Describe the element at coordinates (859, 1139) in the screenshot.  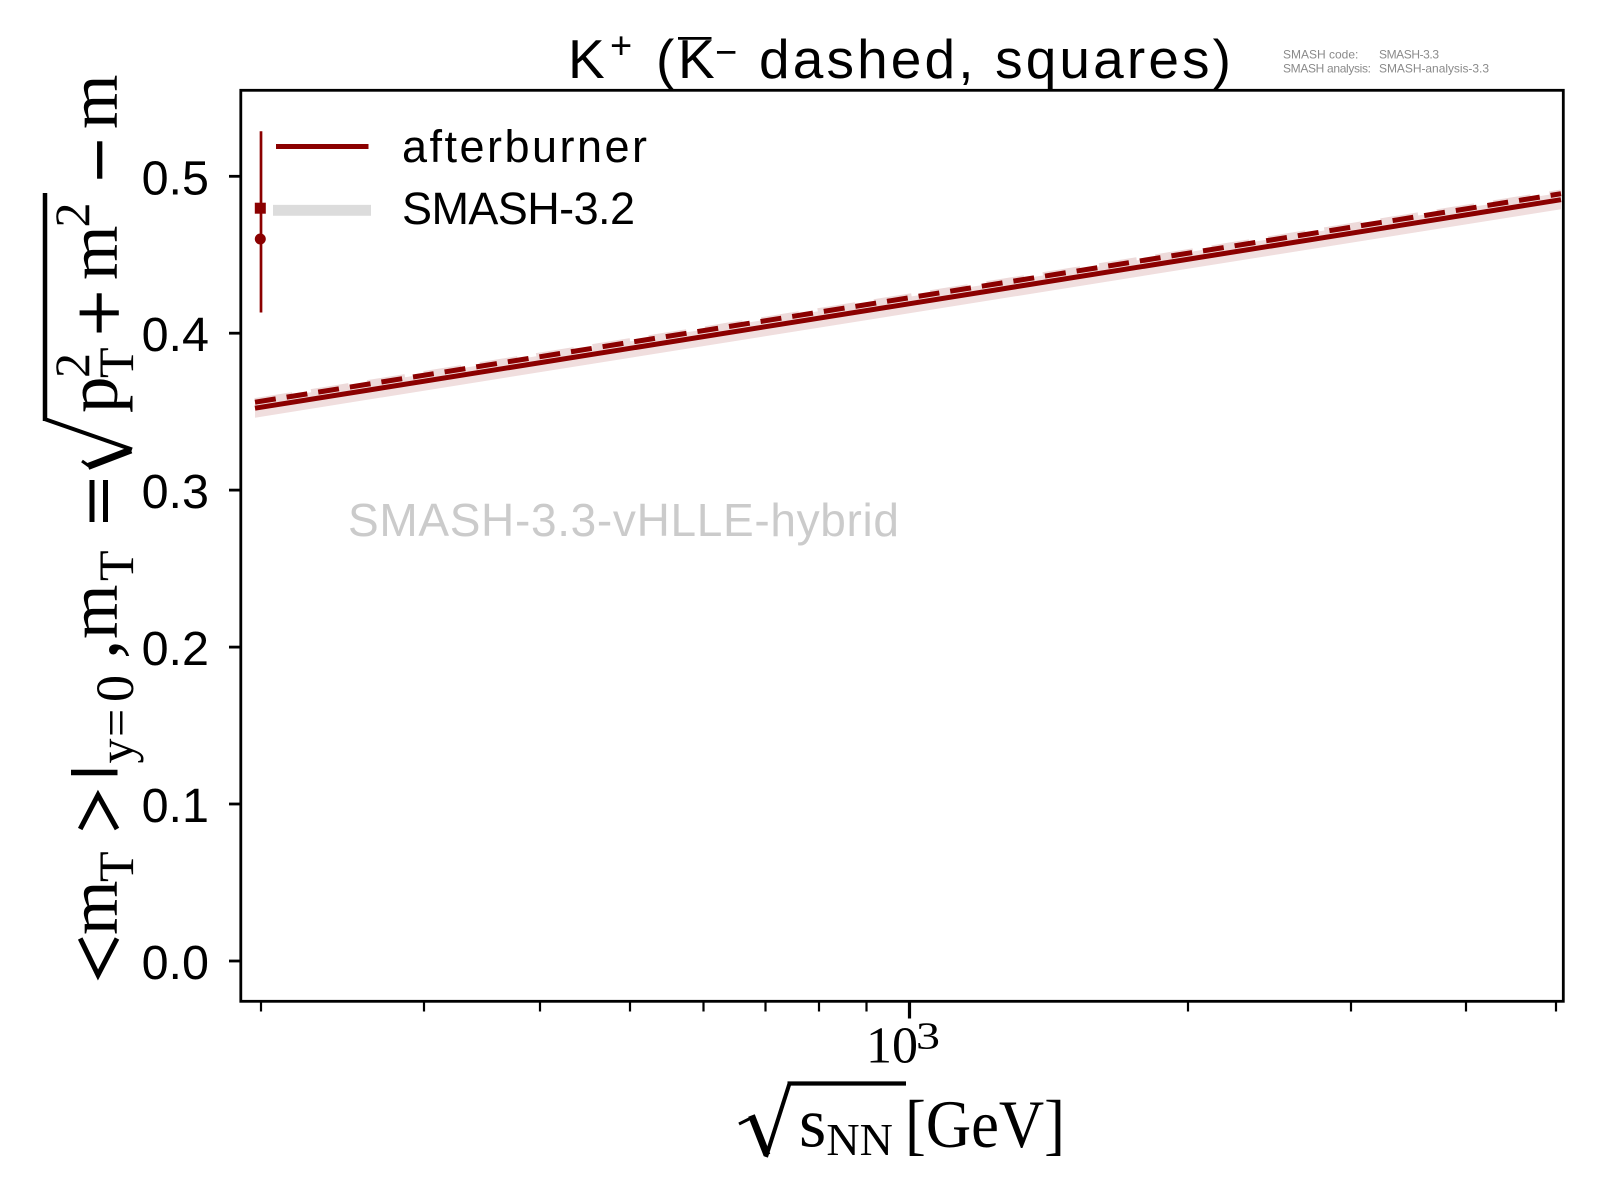
I see `svg-text: NN` at that location.